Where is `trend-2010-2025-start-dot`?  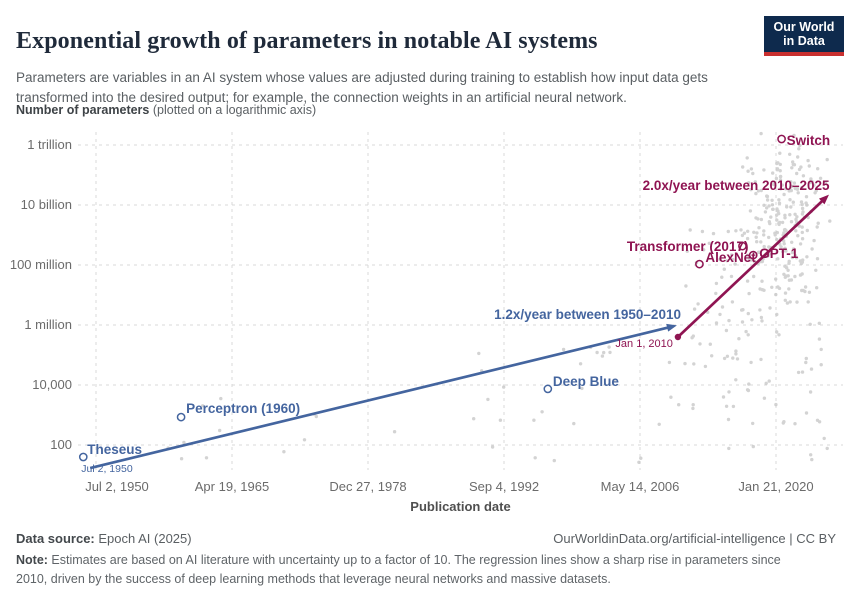 trend-2010-2025-start-dot is located at coordinates (678, 337).